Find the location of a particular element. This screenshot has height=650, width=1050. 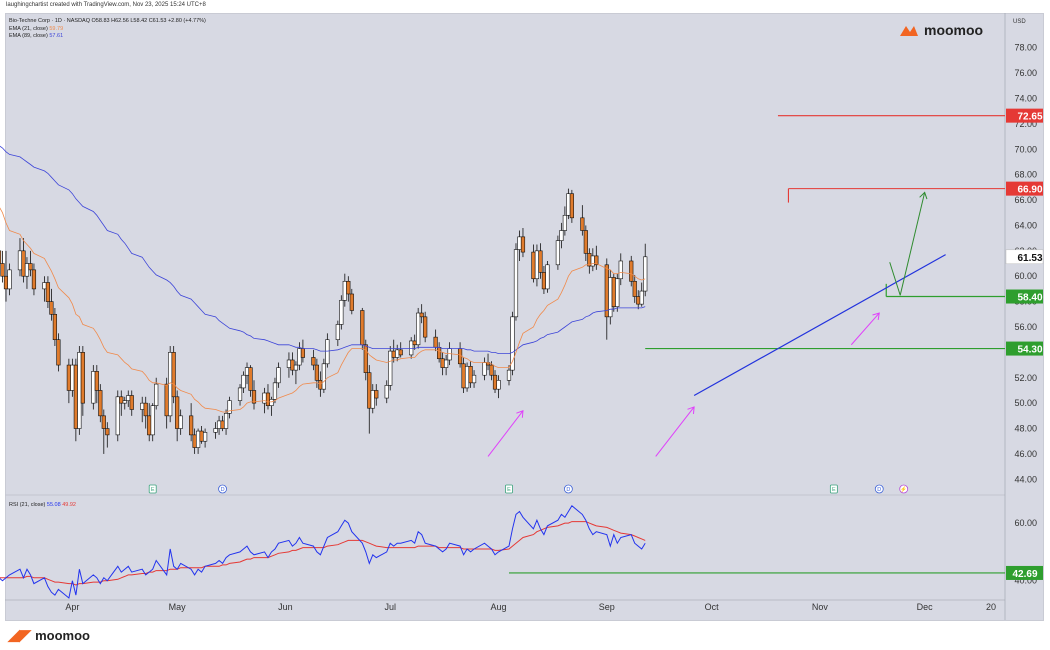

ema89-legend: EMA (89, close) 57.61 is located at coordinates (36, 36).